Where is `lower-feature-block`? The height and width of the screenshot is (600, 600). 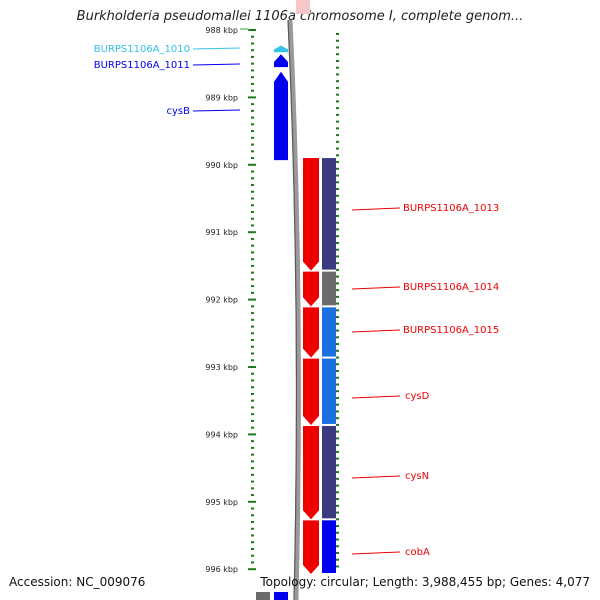 lower-feature-block is located at coordinates (263, 596).